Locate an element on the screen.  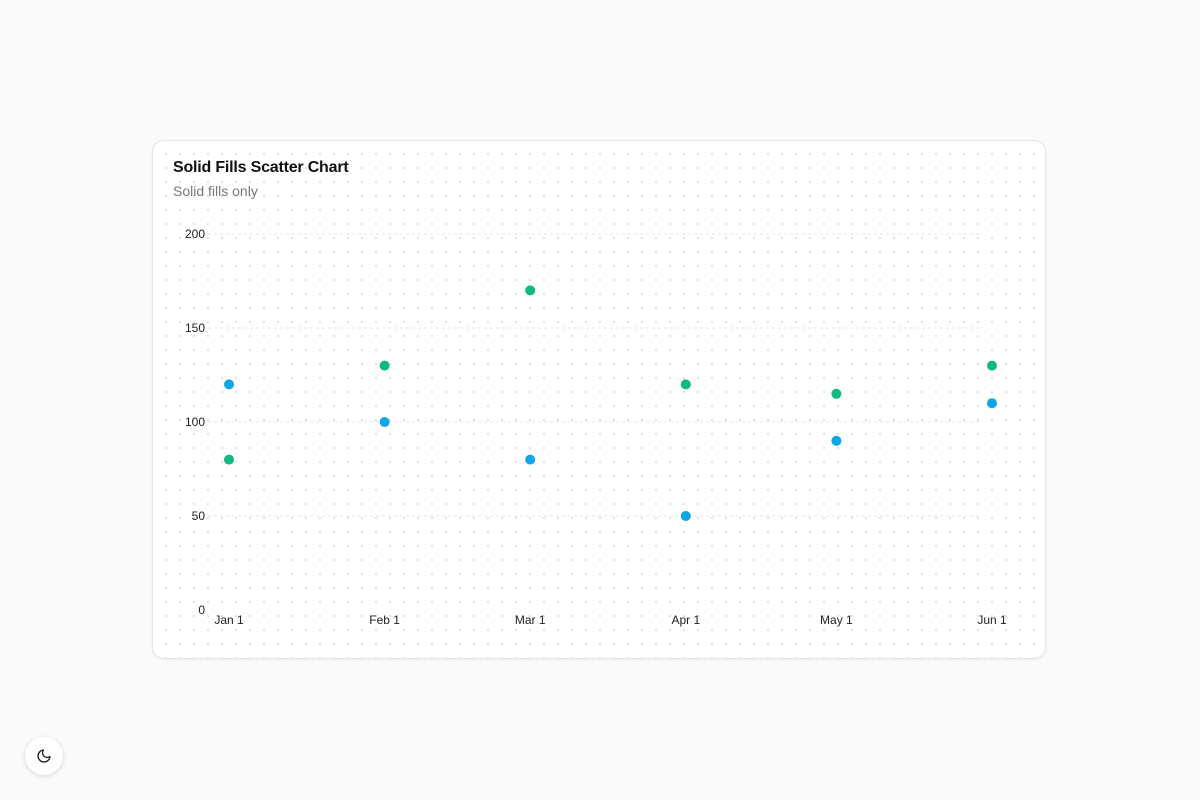
x-tick-label: Jan 1 is located at coordinates (229, 620).